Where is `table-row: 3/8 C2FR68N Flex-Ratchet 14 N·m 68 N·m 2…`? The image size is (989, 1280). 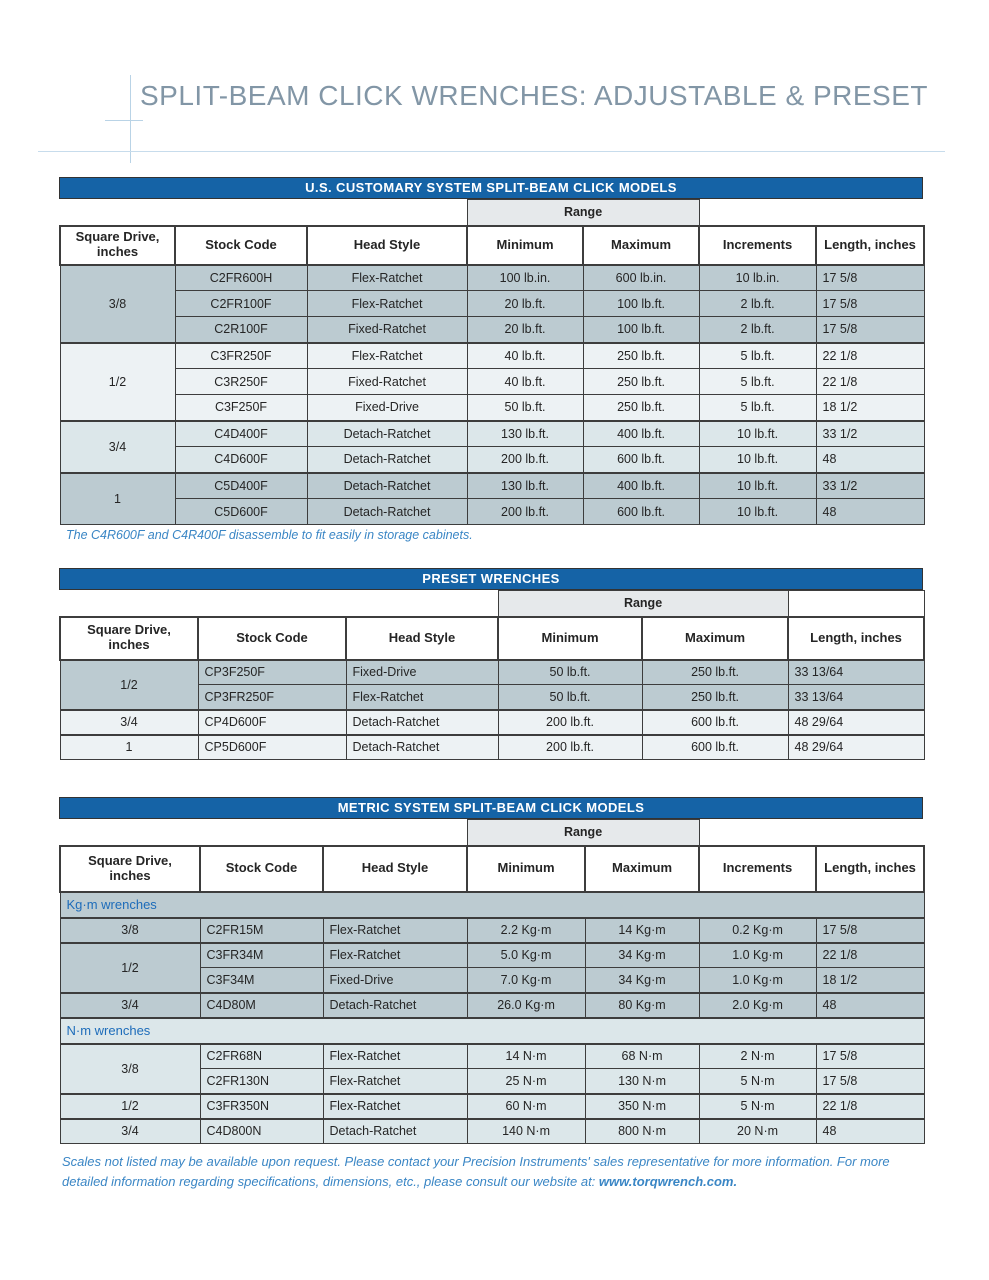 table-row: 3/8 C2FR68N Flex-Ratchet 14 N·m 68 N·m 2… is located at coordinates (492, 1068).